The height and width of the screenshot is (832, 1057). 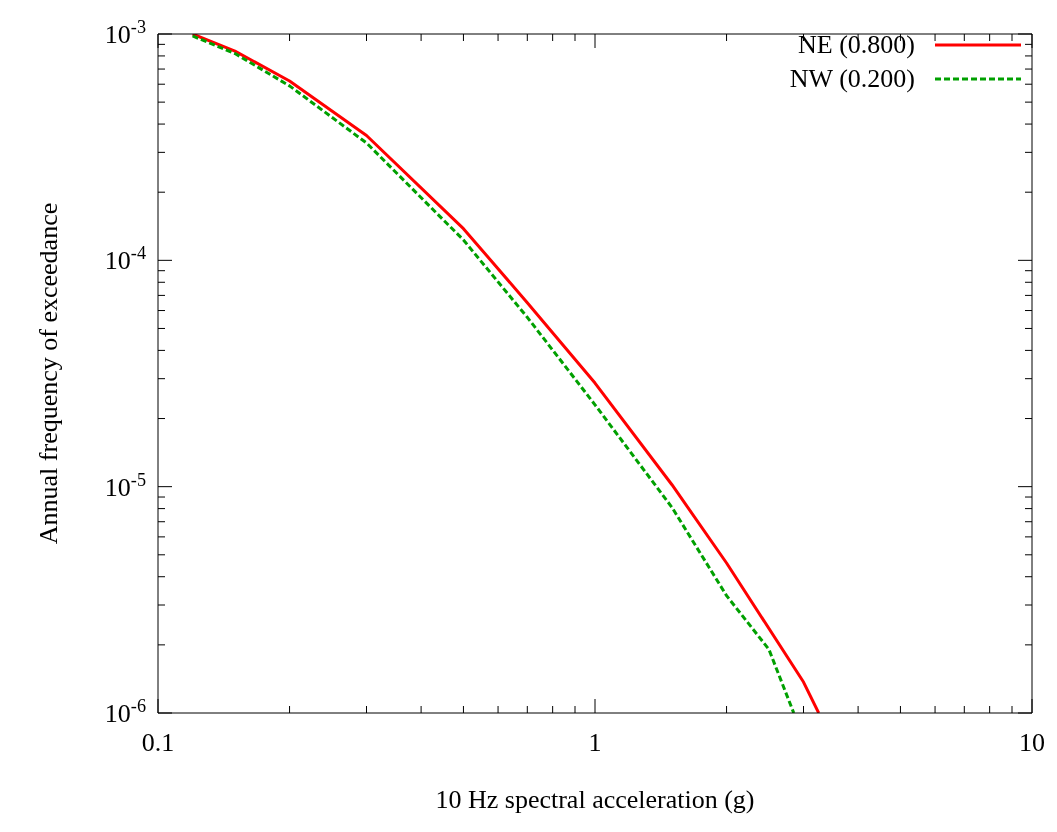 What do you see at coordinates (595, 742) in the screenshot?
I see `x-tick-label: 1` at bounding box center [595, 742].